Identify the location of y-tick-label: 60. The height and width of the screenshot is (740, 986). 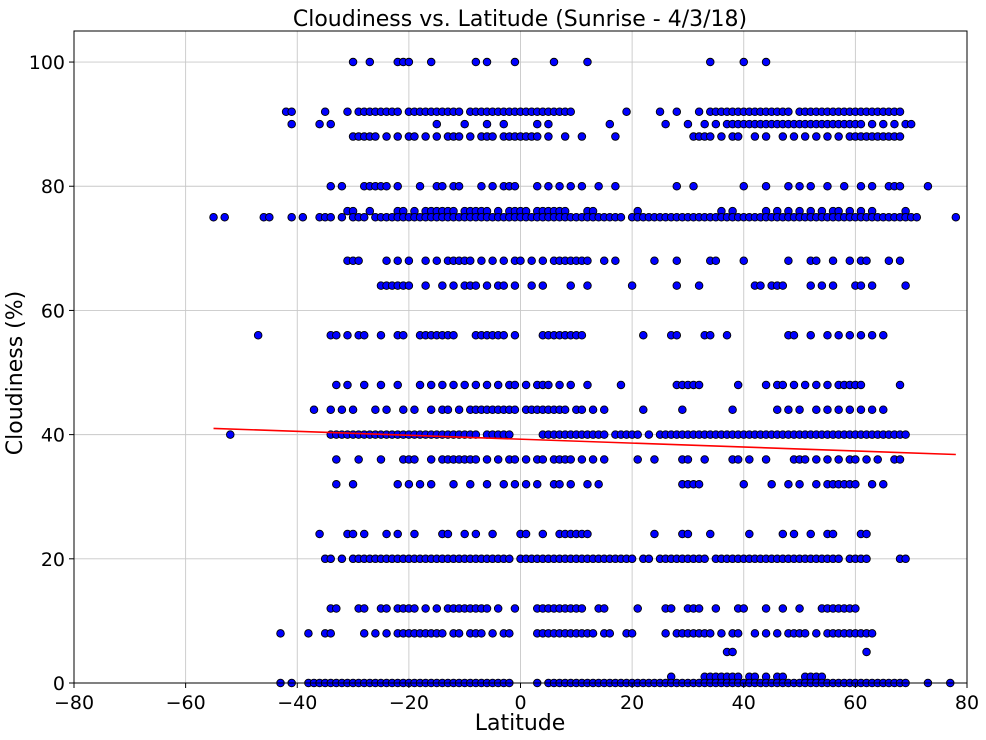
(53, 311).